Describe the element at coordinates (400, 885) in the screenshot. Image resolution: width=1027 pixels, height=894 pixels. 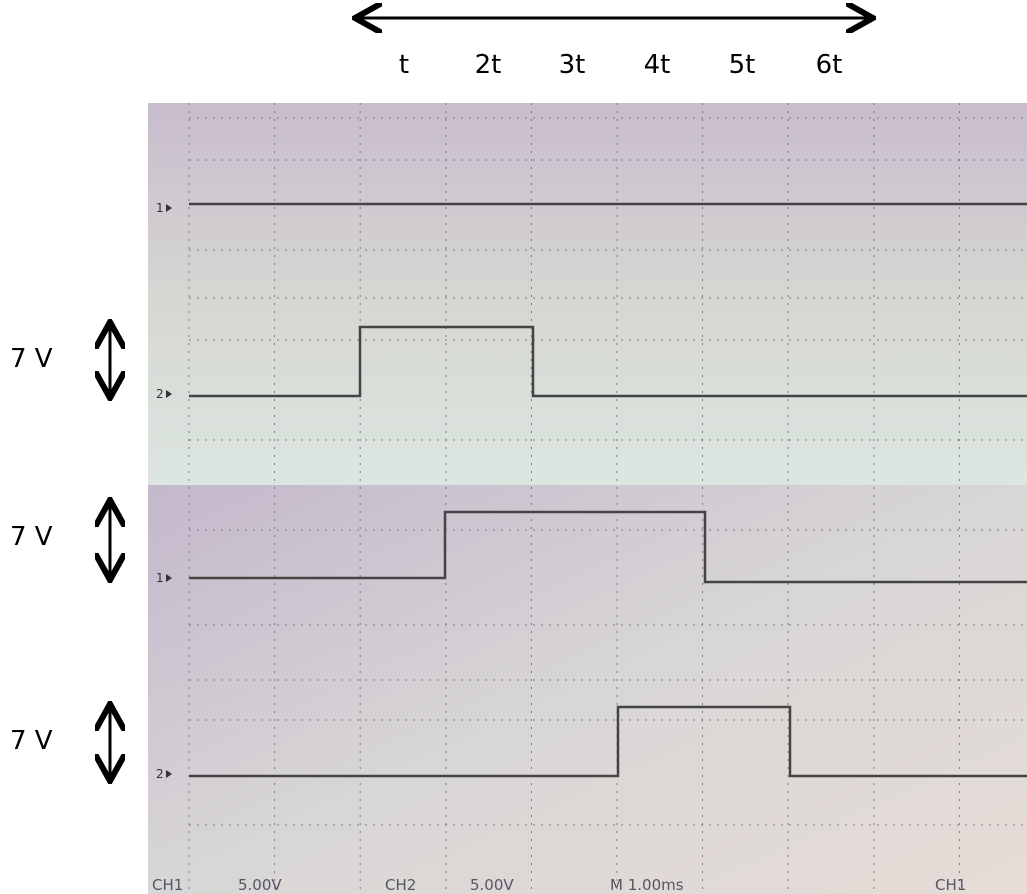
I see `status-text: CH2` at that location.